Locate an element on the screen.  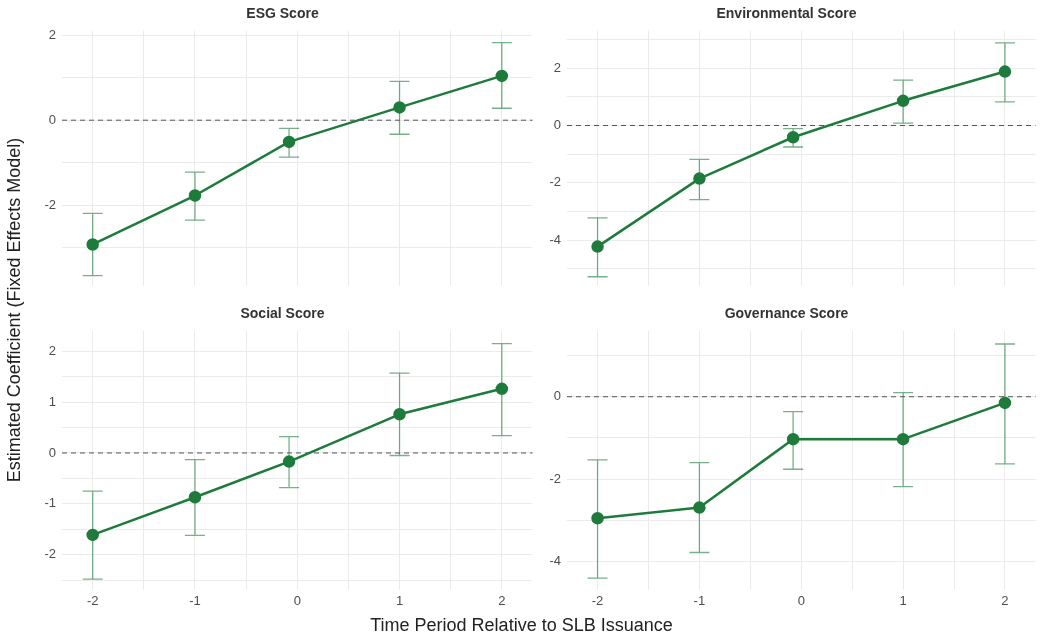
chart-title: Governance Score is located at coordinates (786, 313).